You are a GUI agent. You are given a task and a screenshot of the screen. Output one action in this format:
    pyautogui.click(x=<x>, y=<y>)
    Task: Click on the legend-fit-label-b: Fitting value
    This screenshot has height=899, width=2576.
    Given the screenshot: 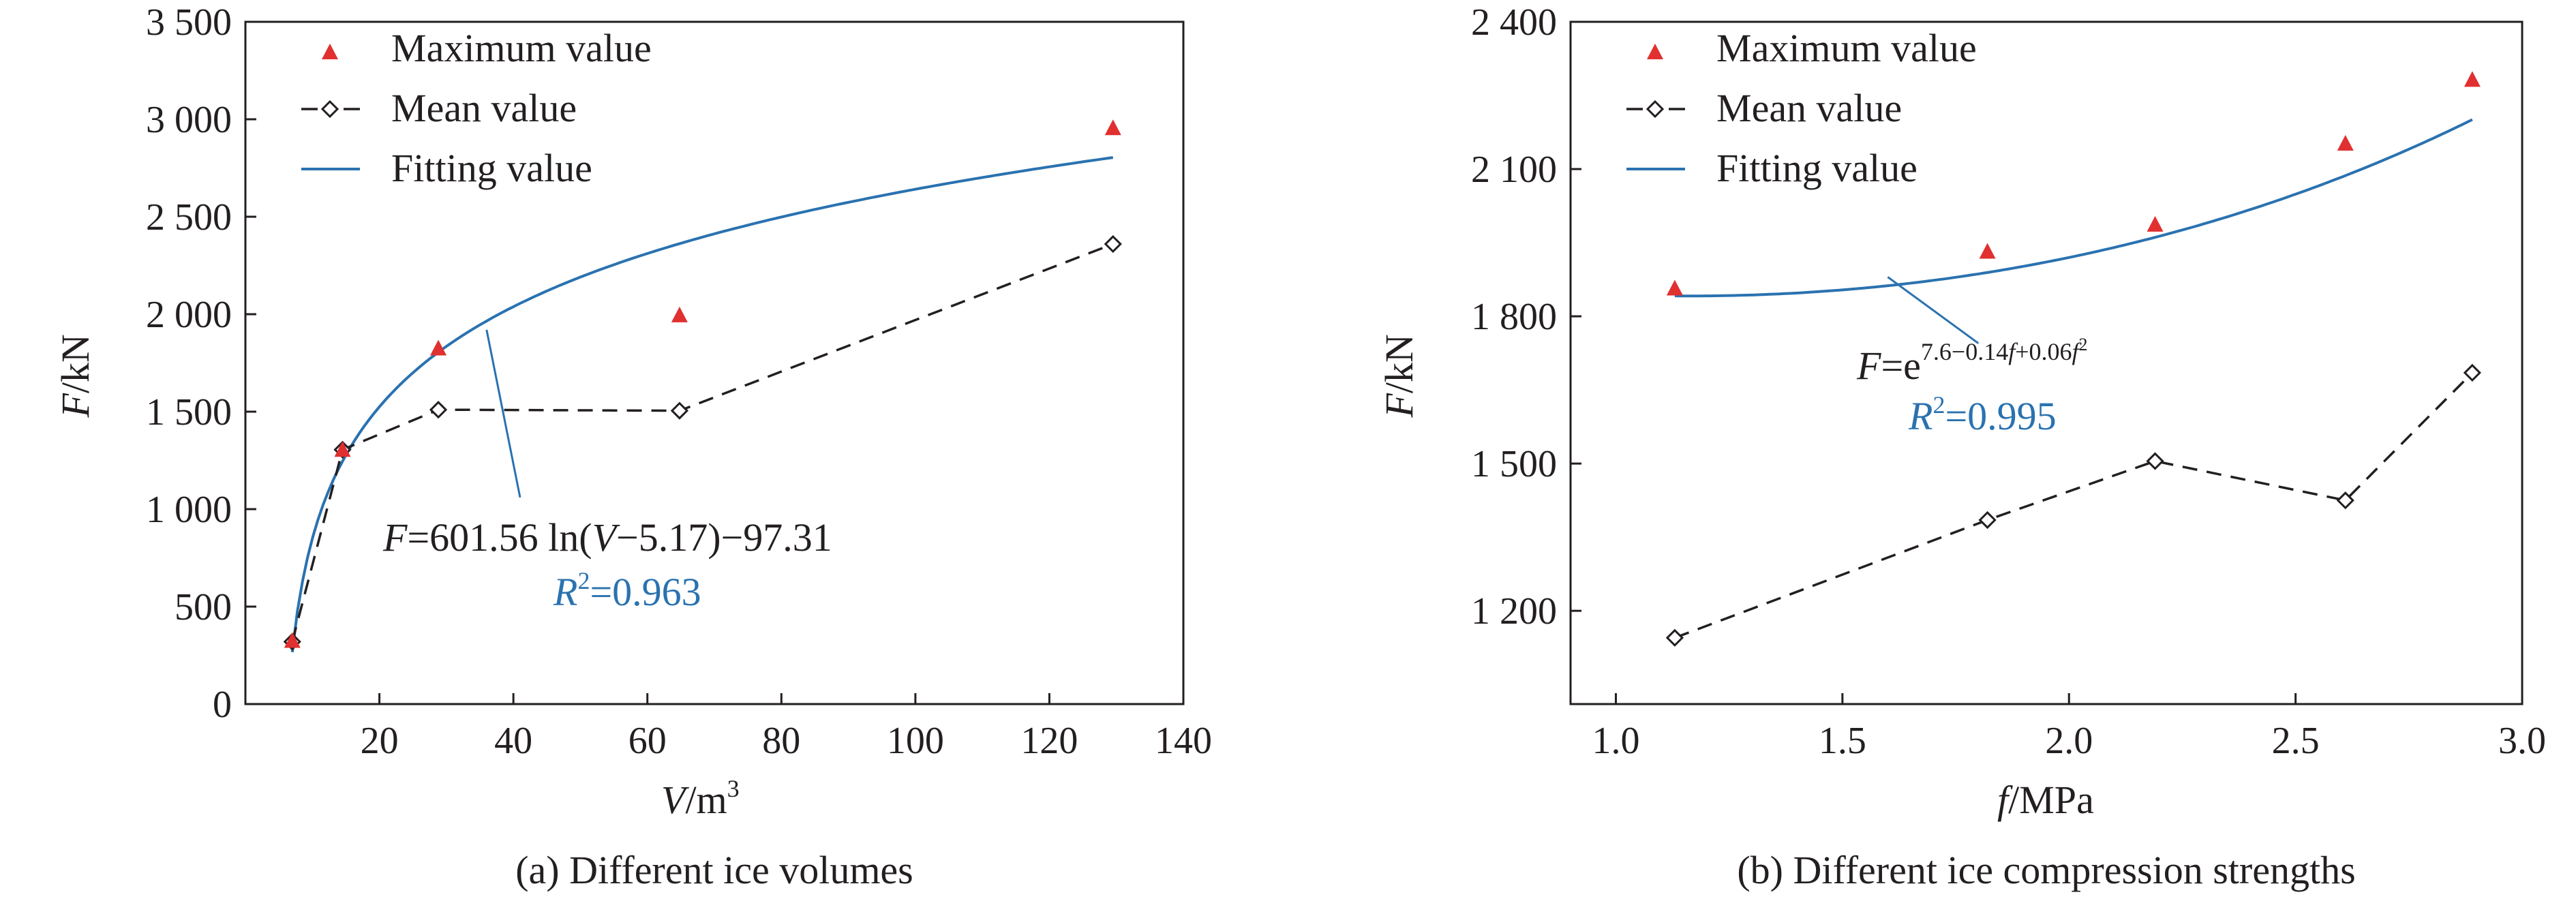 What is the action you would take?
    pyautogui.click(x=1817, y=168)
    